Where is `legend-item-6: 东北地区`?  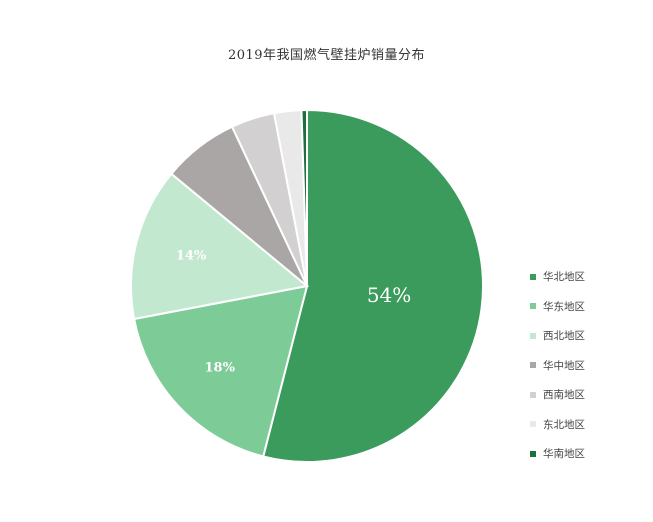 legend-item-6: 东北地区 is located at coordinates (585, 425).